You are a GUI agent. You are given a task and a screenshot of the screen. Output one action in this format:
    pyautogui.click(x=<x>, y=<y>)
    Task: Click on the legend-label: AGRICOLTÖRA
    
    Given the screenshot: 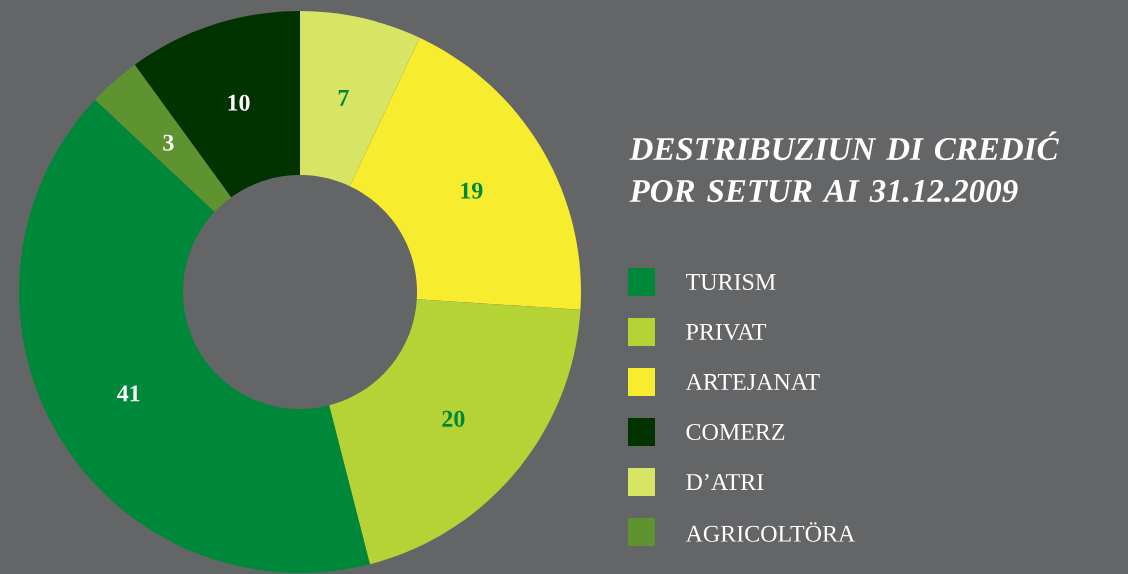 What is the action you would take?
    pyautogui.click(x=770, y=532)
    